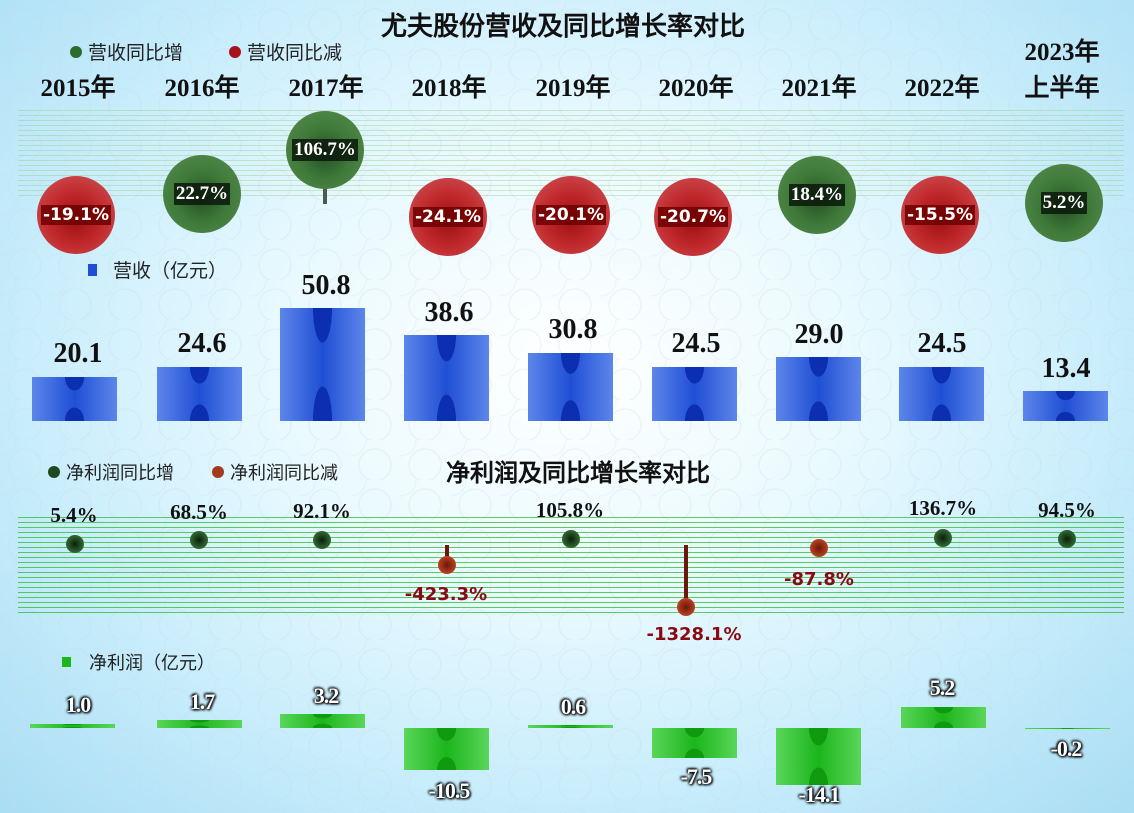 The image size is (1134, 813). I want to click on np-growth-value: 92.1%, so click(322, 511).